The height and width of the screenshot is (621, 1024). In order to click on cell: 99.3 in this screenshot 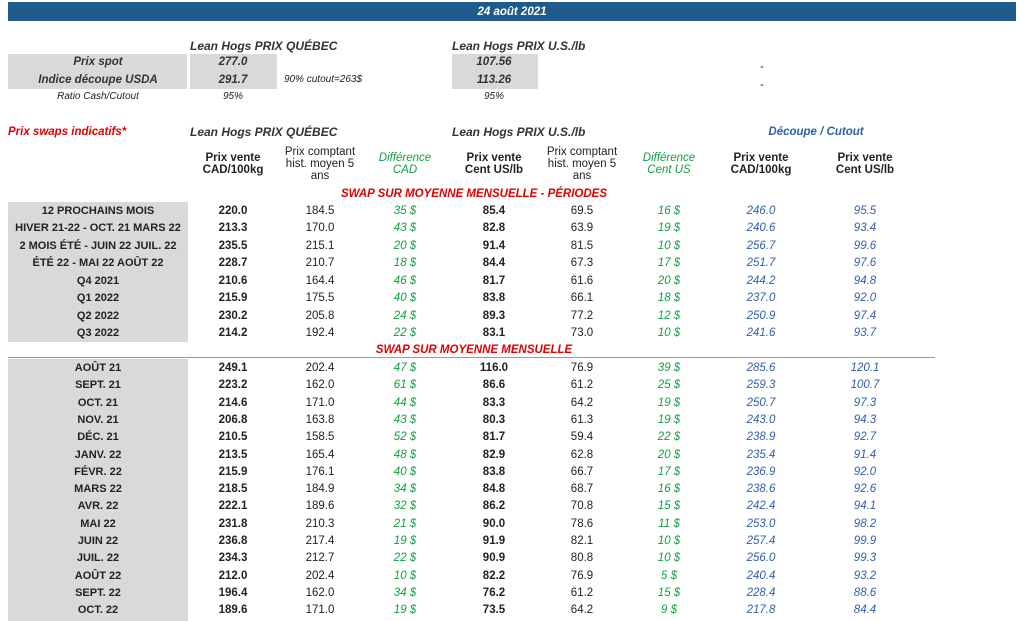, I will do `click(865, 558)`.